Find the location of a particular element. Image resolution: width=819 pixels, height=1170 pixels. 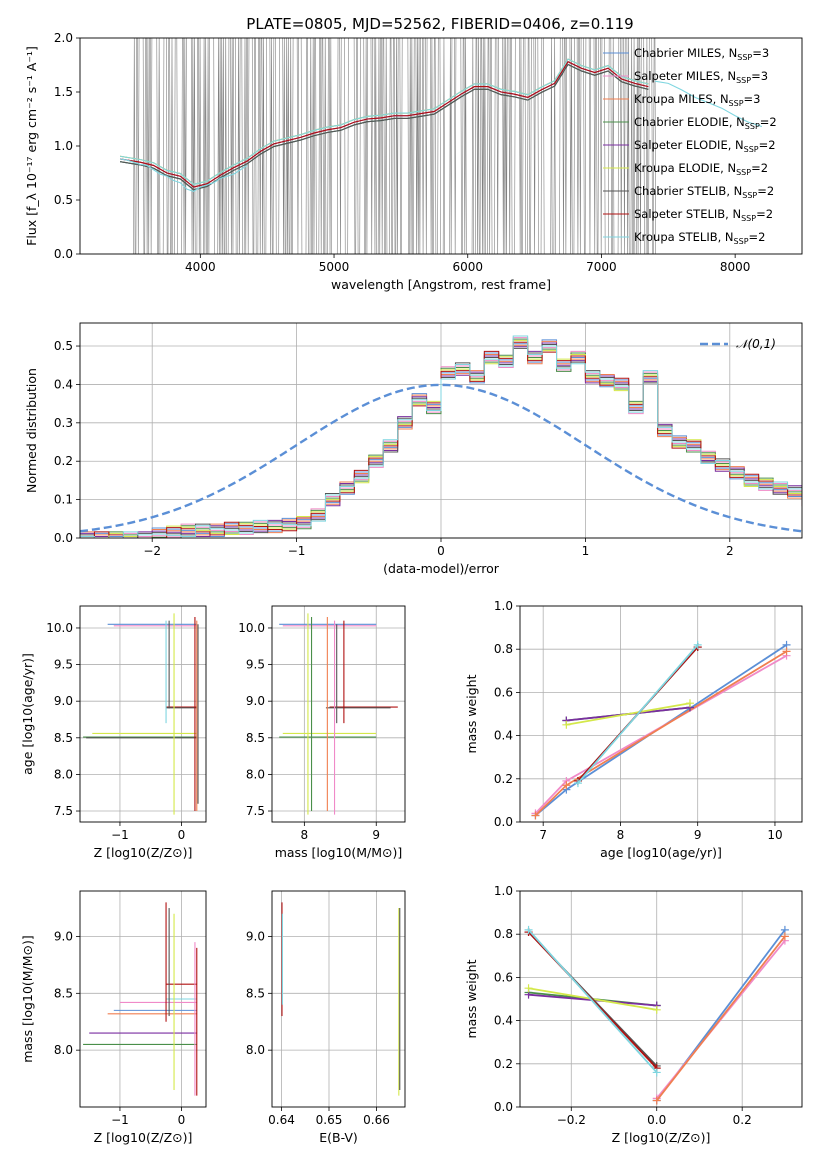

y-tick-label: 0.3 is located at coordinates (63, 423).